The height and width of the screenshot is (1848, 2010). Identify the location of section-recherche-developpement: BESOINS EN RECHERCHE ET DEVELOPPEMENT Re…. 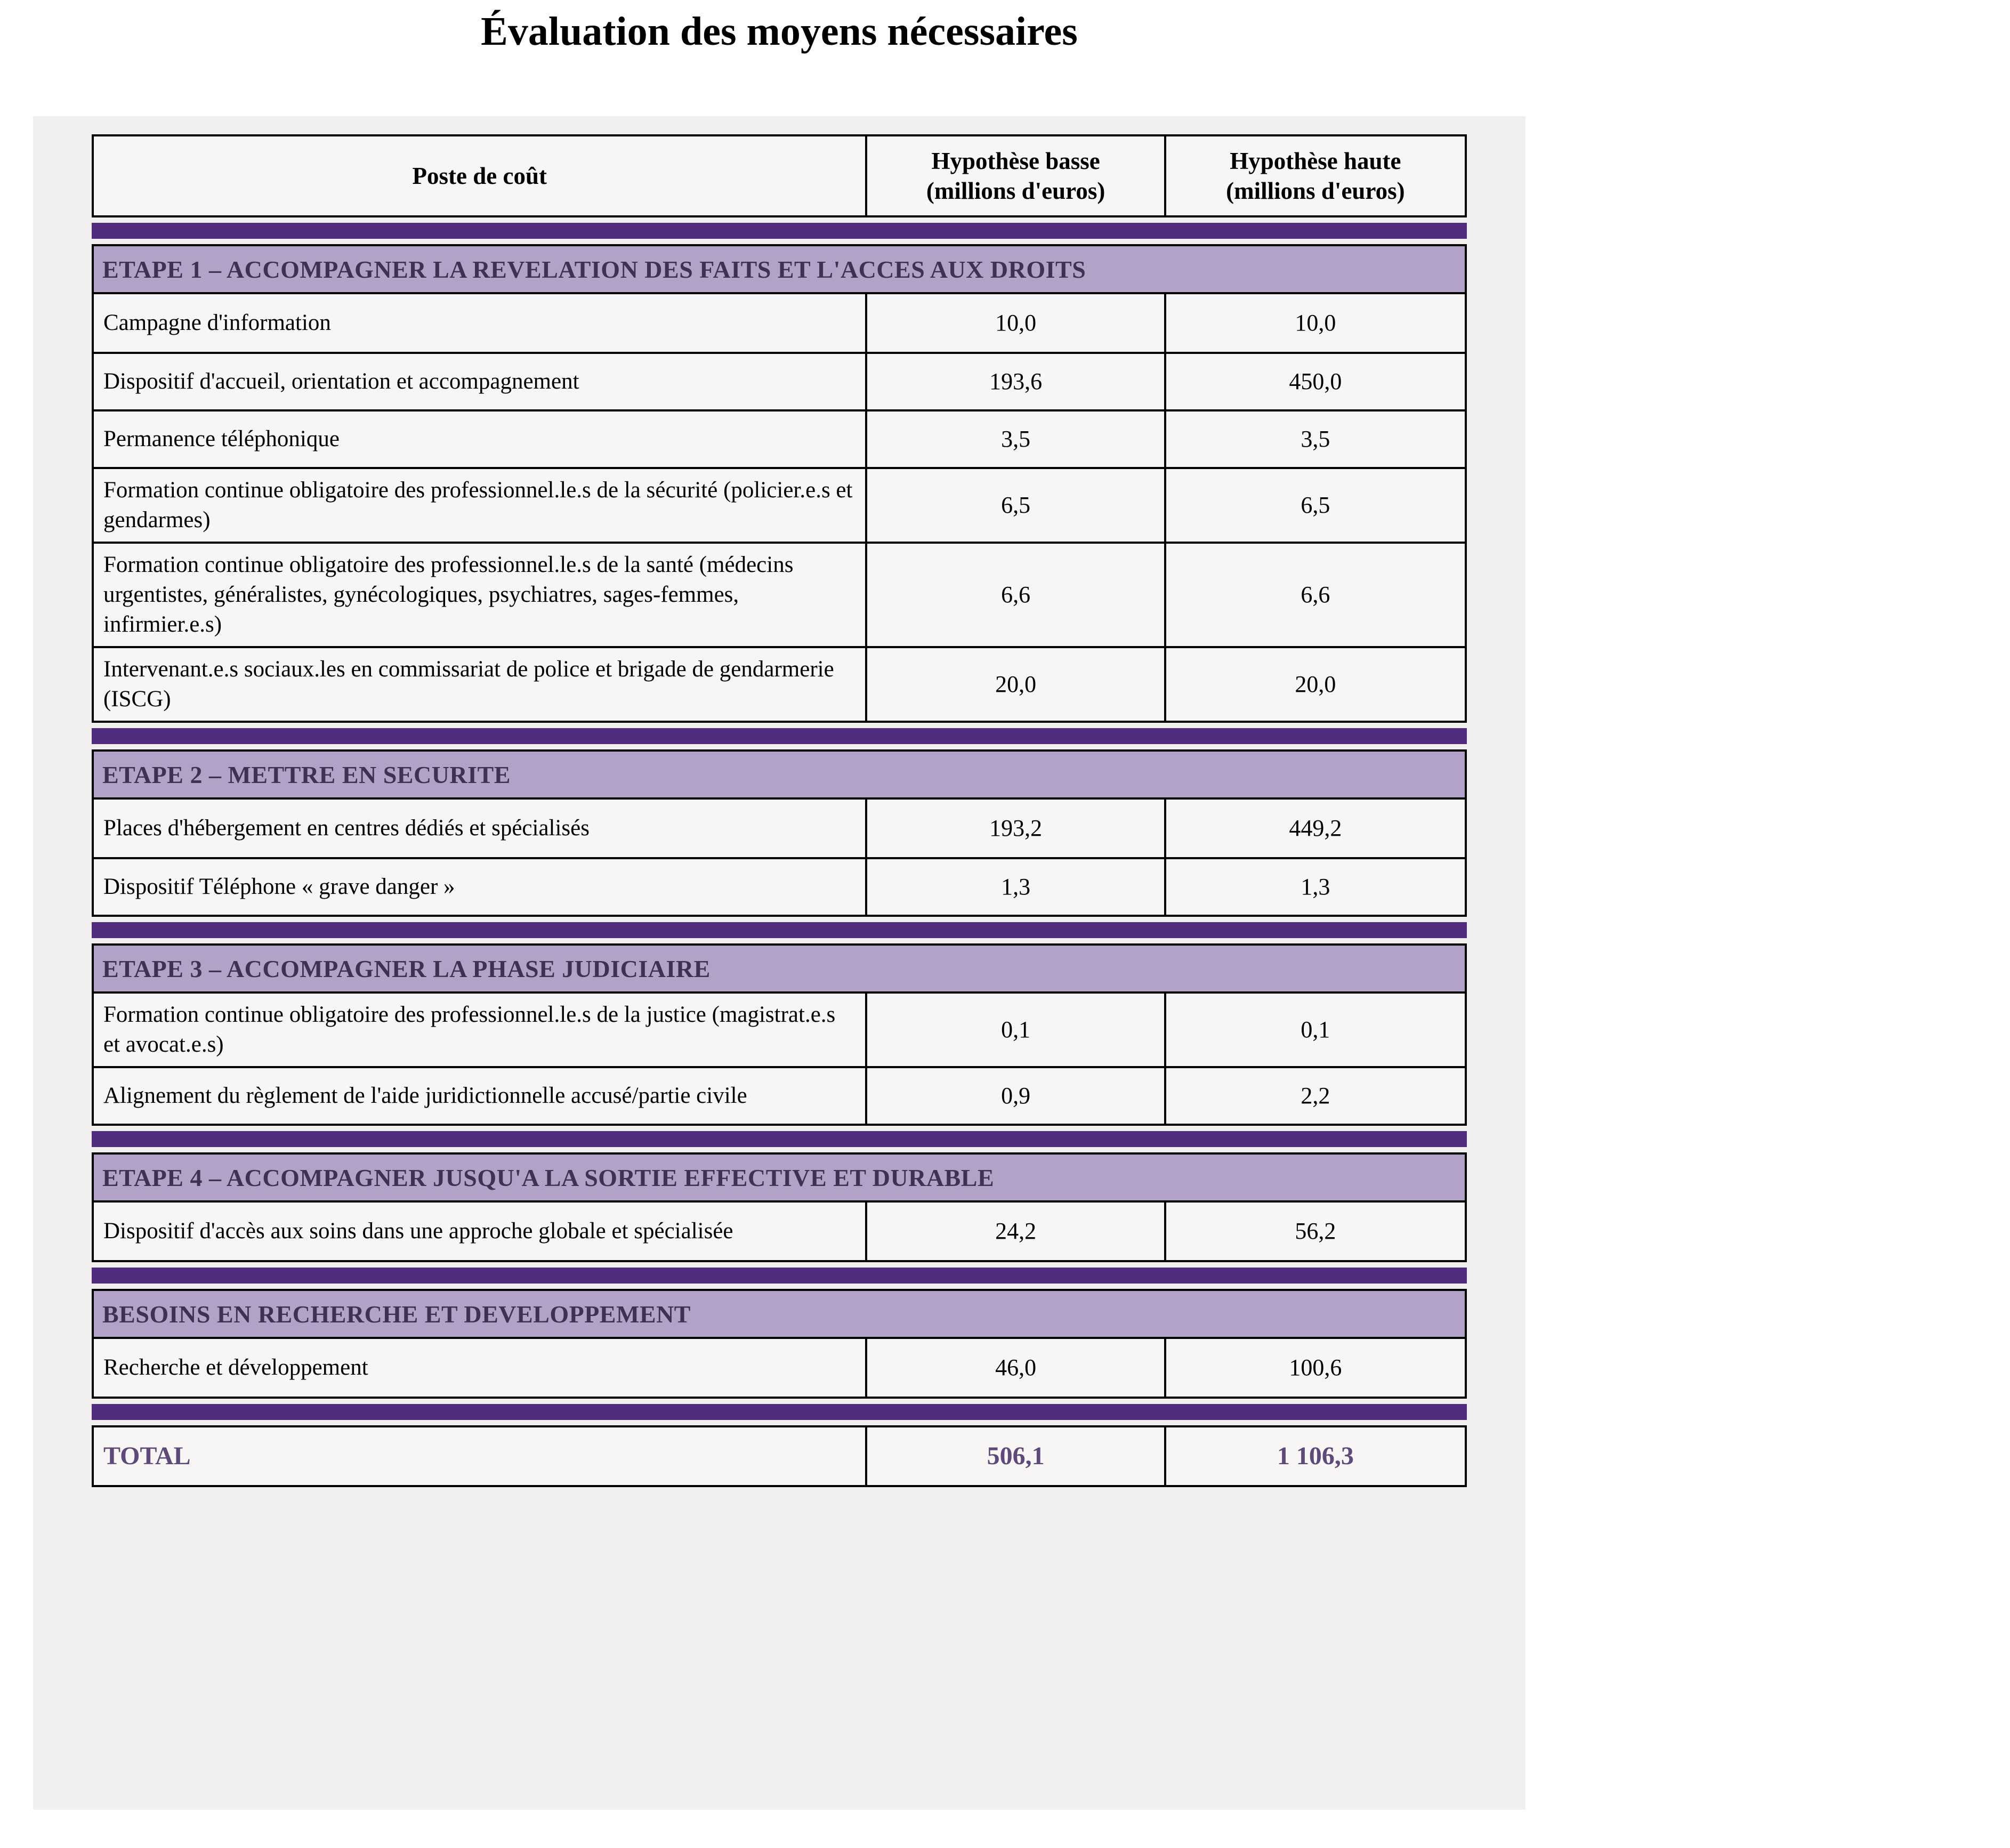
(779, 1344).